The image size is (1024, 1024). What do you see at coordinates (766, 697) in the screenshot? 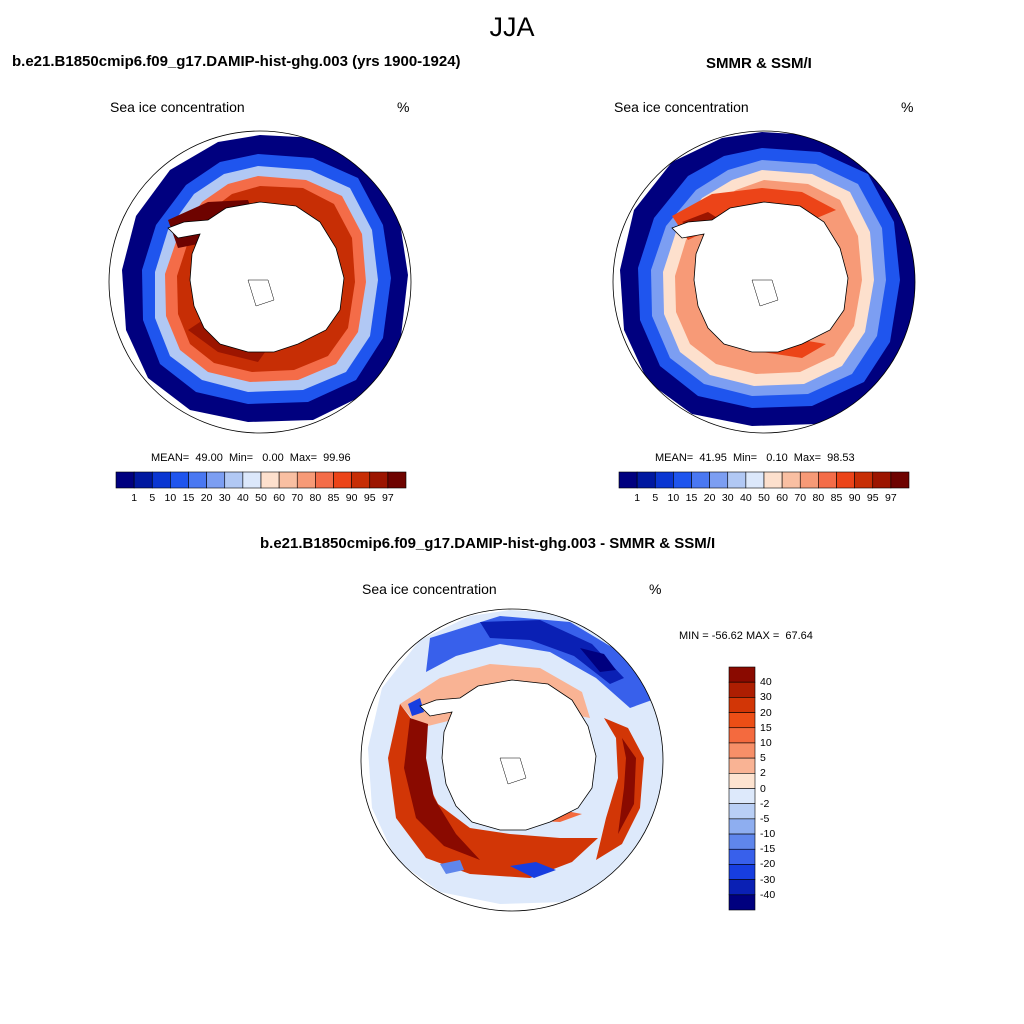
I see `panel3-colorbar-tick-label: 30` at bounding box center [766, 697].